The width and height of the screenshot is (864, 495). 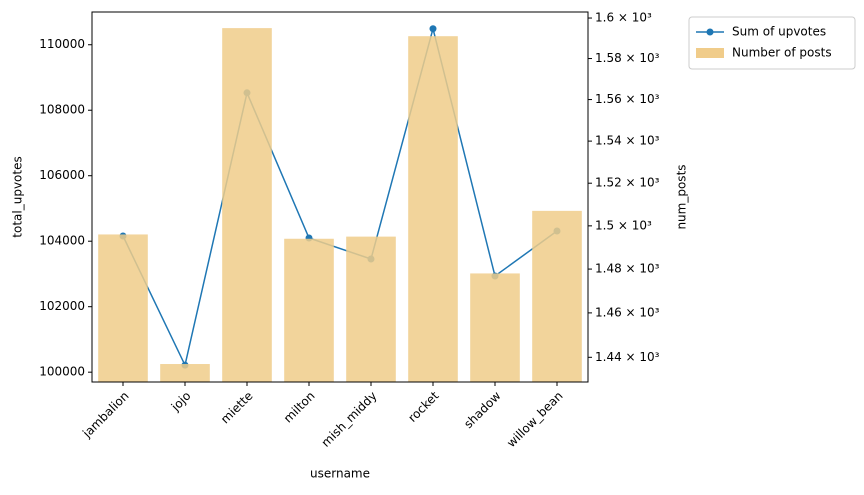 I want to click on y-tick-label: 104000, so click(x=62, y=241).